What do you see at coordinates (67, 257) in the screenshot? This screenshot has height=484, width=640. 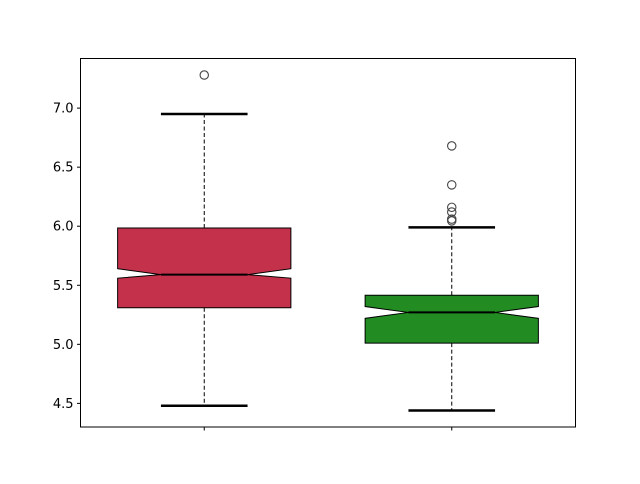 I see `y-axis: 4.5 5.0 5.5 6.0 6.5 7.0` at bounding box center [67, 257].